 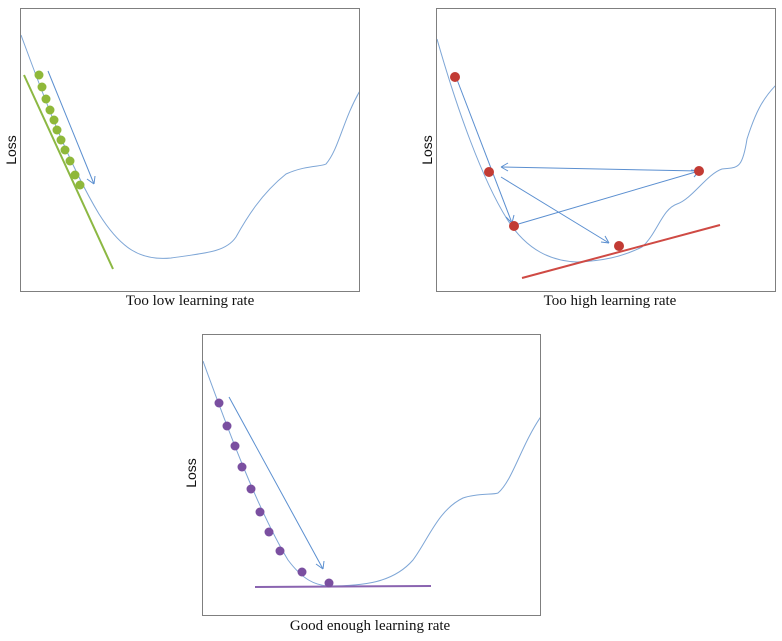 I want to click on caption-good: Good enough learning rate, so click(x=370, y=626).